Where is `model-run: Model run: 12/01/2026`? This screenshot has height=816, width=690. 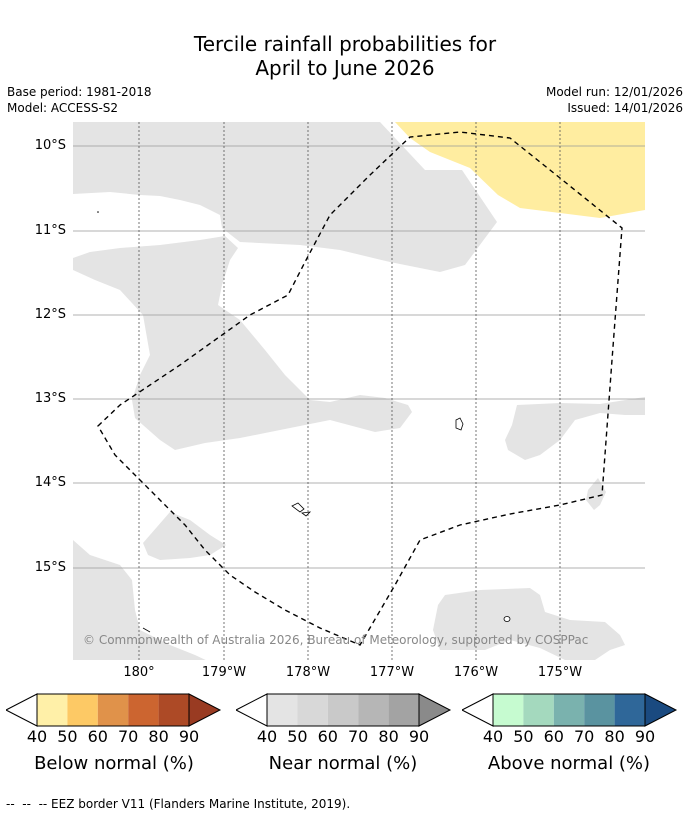 model-run: Model run: 12/01/2026 is located at coordinates (614, 92).